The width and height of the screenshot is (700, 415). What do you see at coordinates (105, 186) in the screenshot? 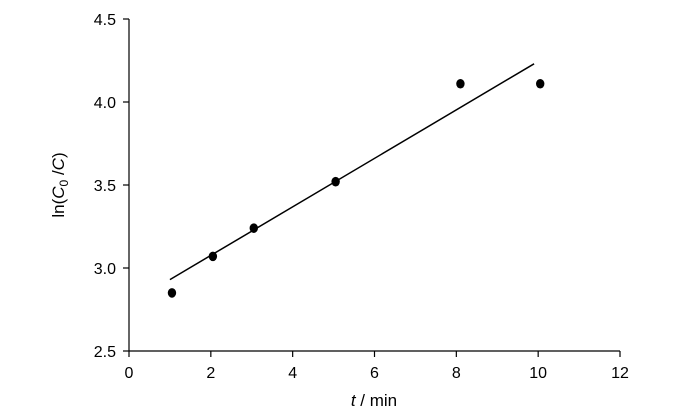
I see `y-tick-label: 3.5` at bounding box center [105, 186].